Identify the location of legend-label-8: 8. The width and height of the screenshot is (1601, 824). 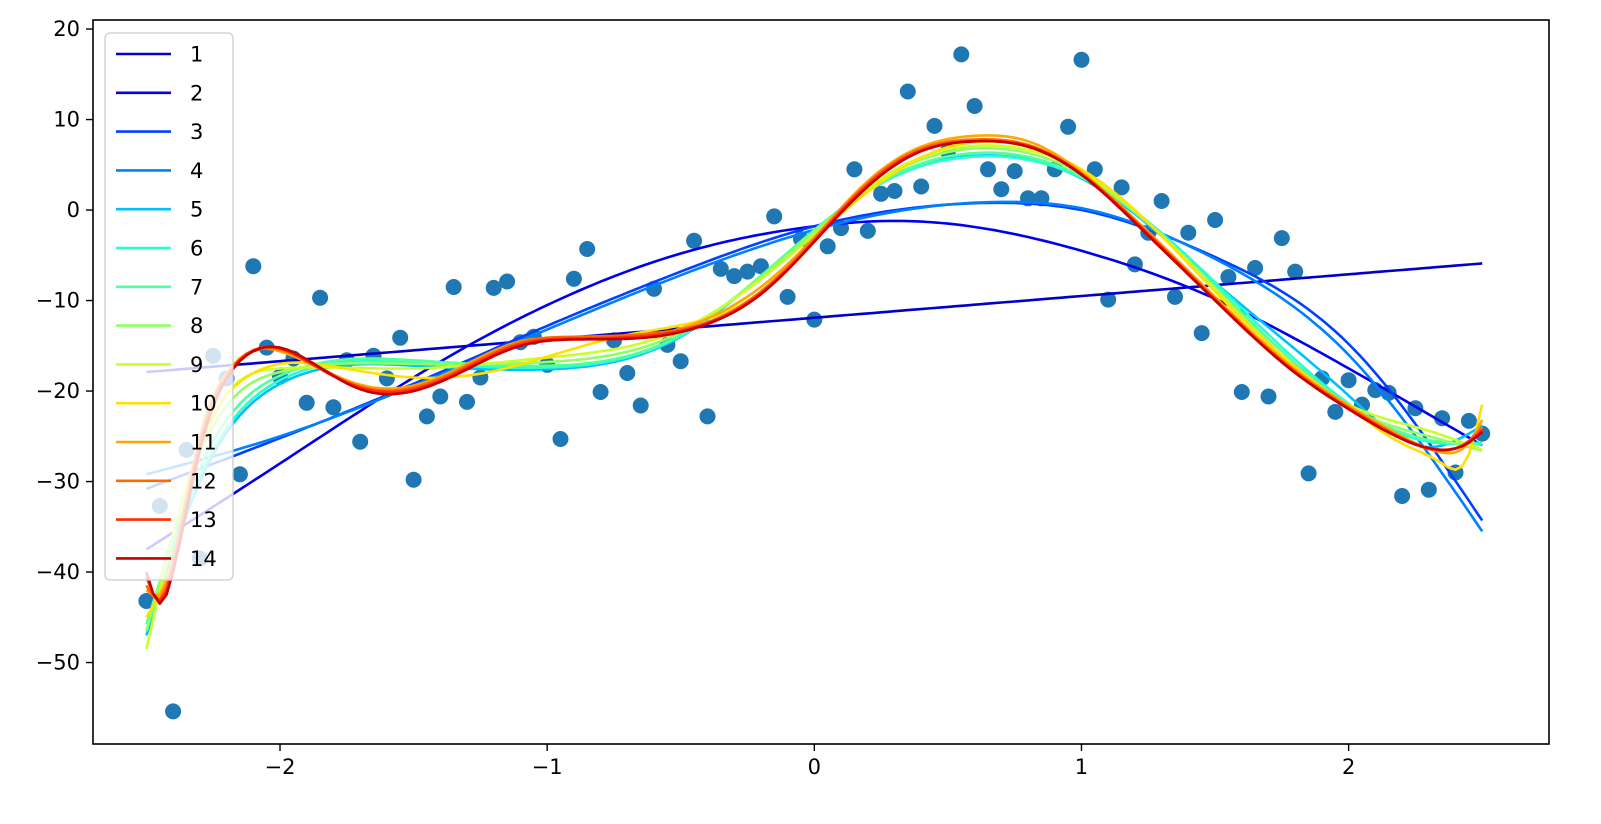
(196, 326).